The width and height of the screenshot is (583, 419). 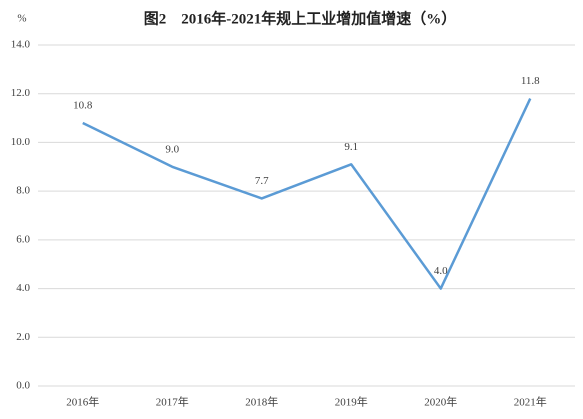 I want to click on data-label: 9.1, so click(x=351, y=147).